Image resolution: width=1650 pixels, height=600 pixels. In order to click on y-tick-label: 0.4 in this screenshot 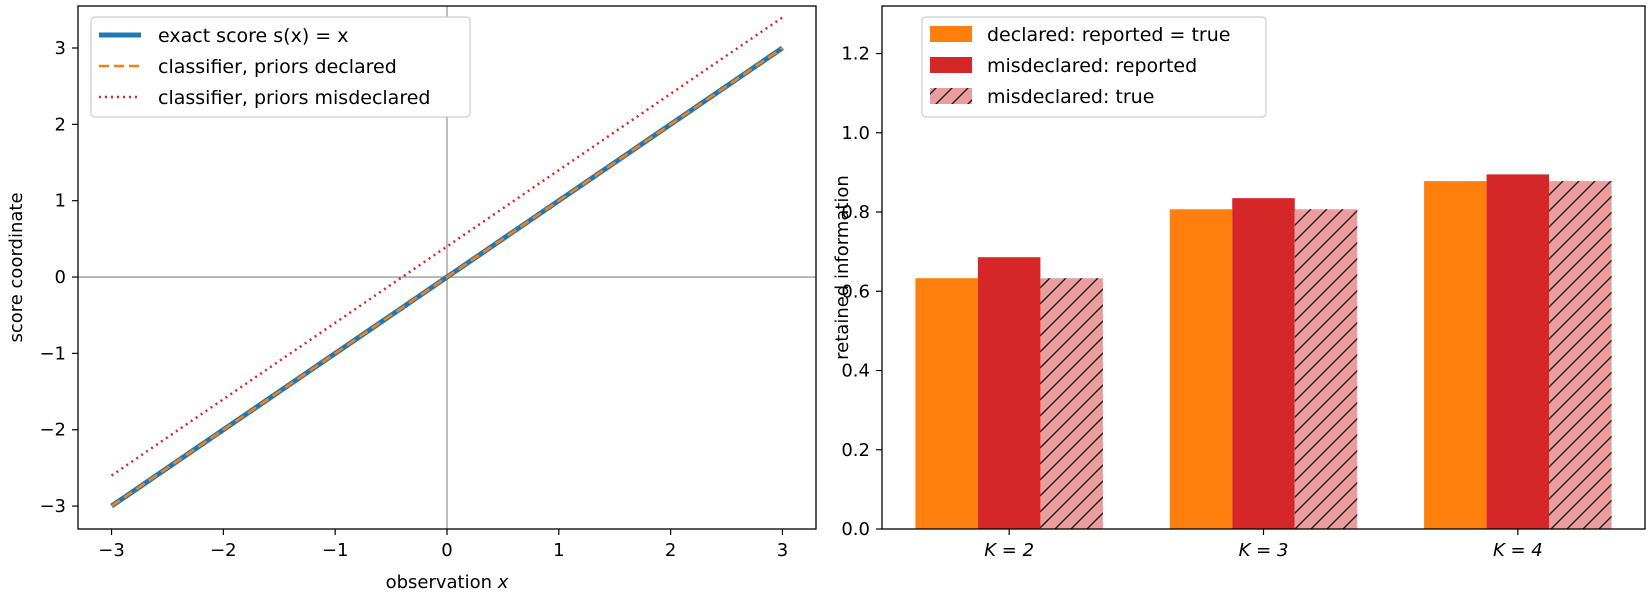, I will do `click(855, 371)`.